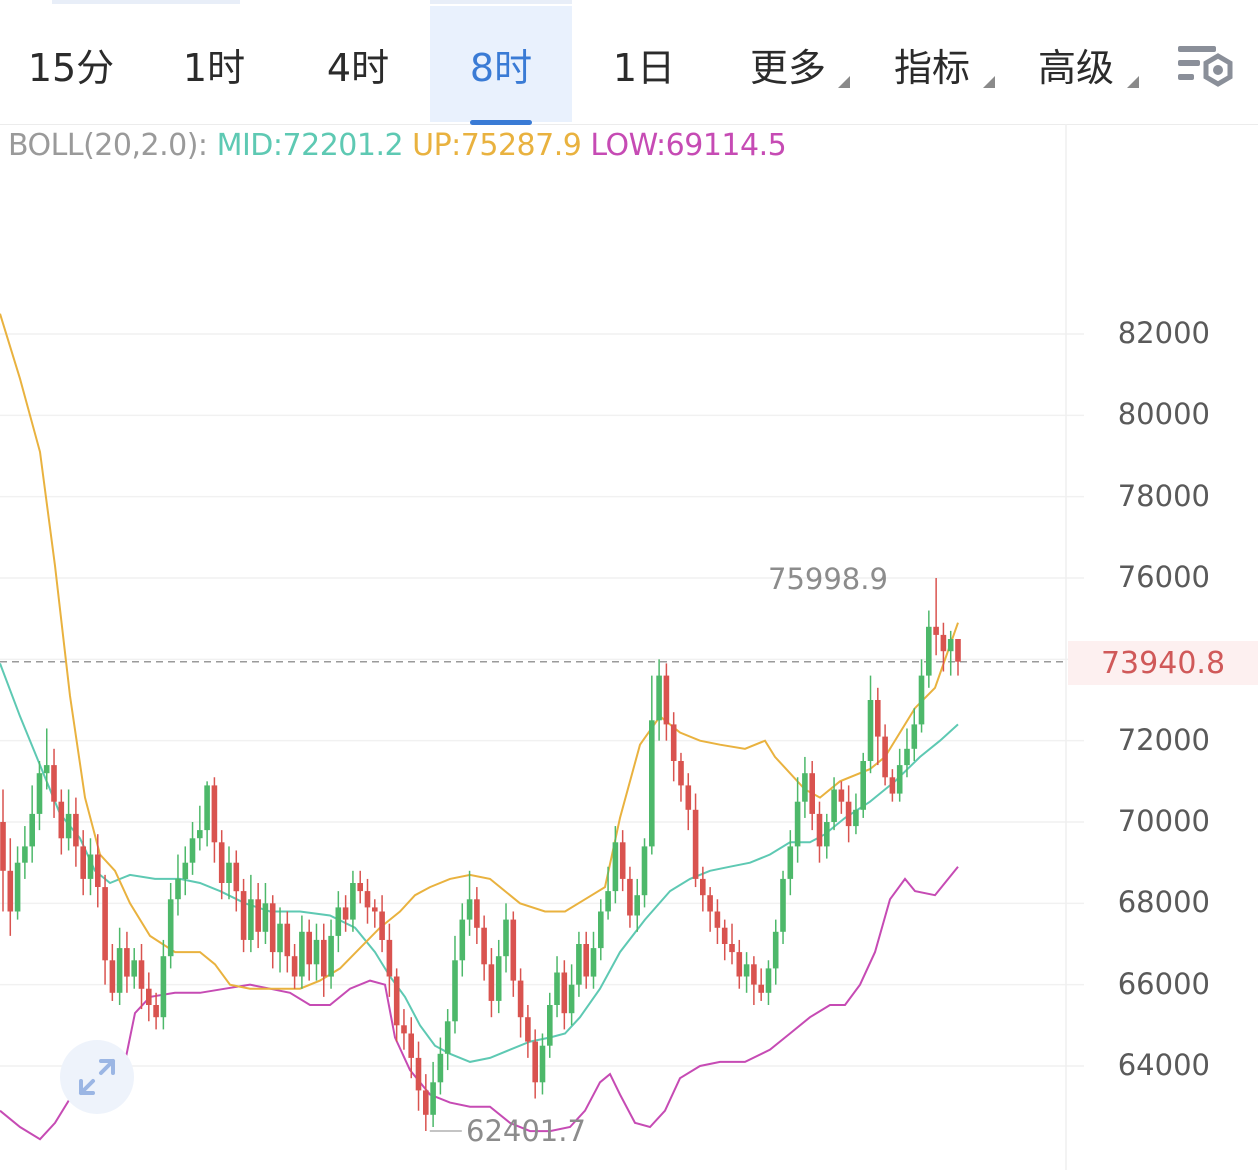  Describe the element at coordinates (358, 64) in the screenshot. I see `tab-4h: 4时` at that location.